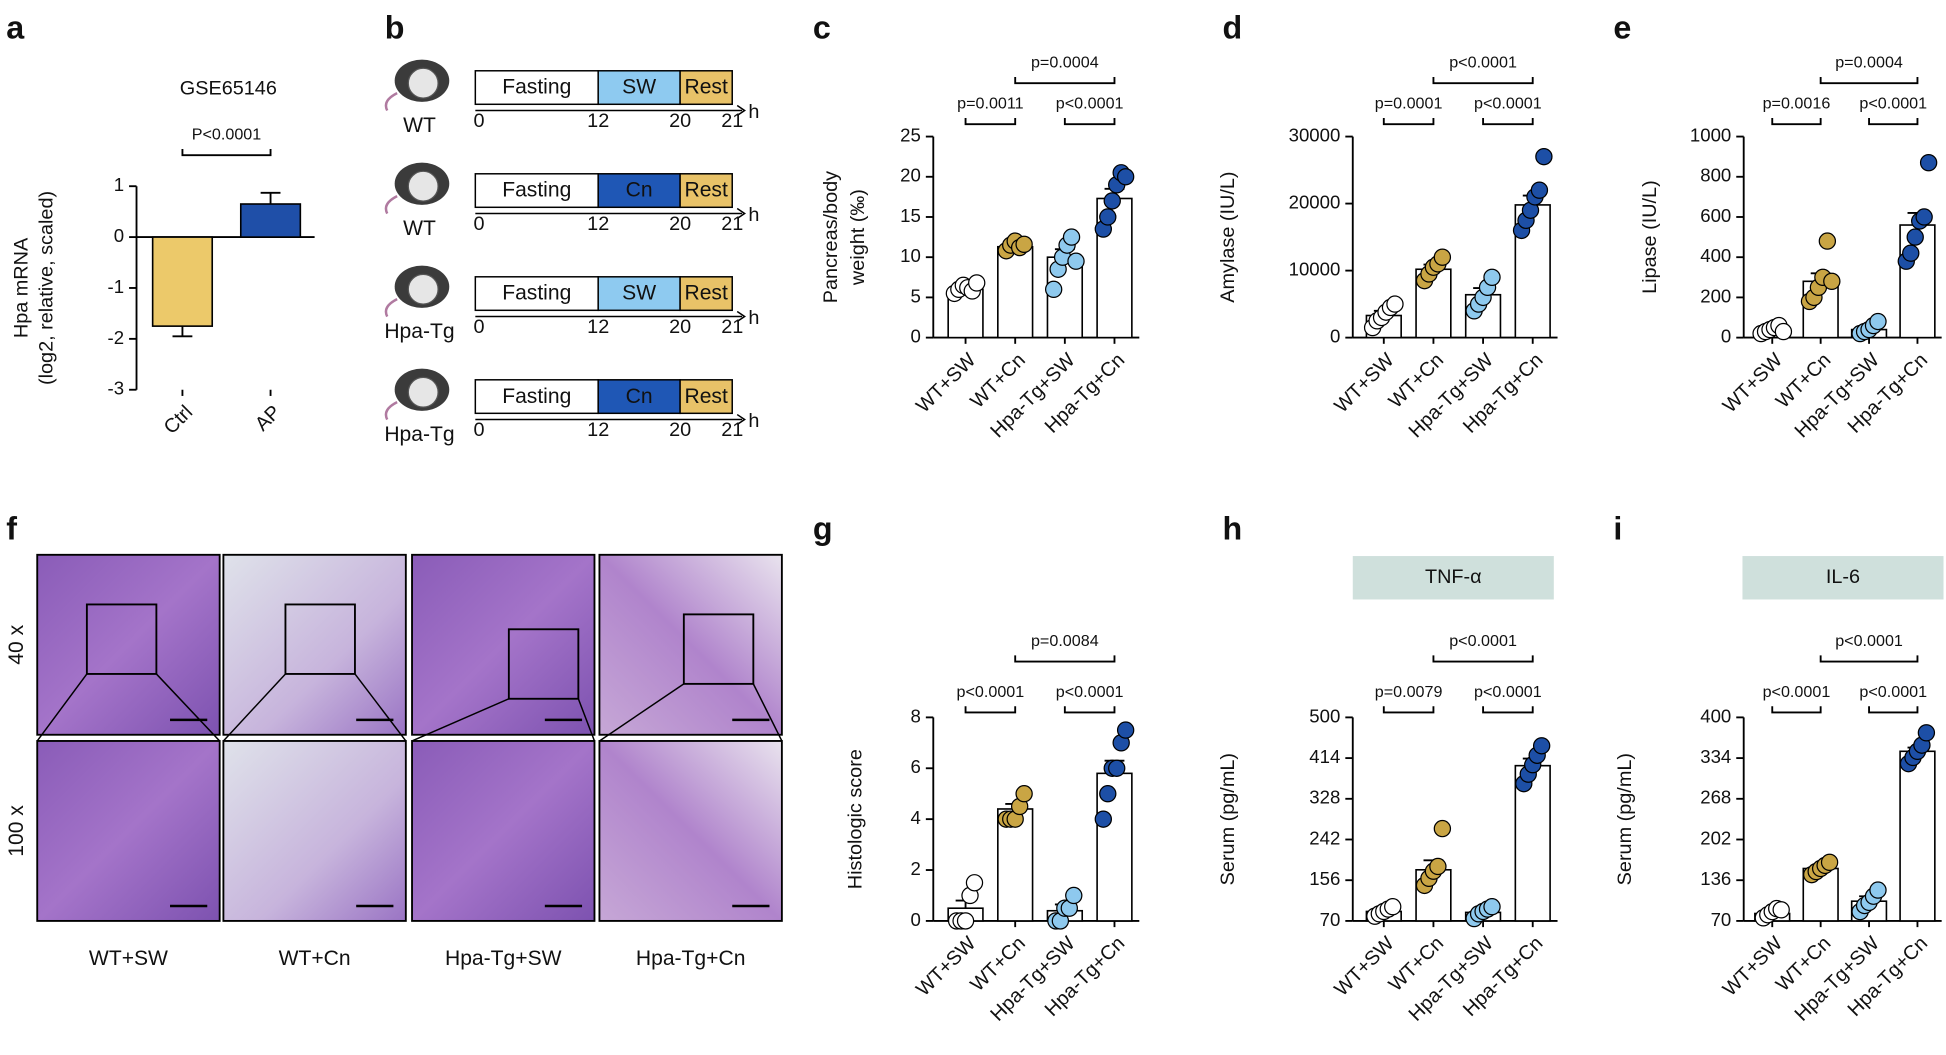 The width and height of the screenshot is (1946, 1055). Describe the element at coordinates (1715, 756) in the screenshot. I see `y-tick-label: 334` at that location.